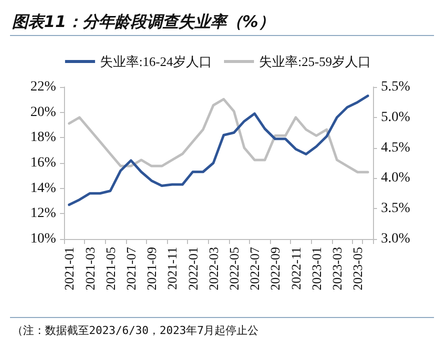 Image resolution: width=436 pixels, height=347 pixels. I want to click on x-tick-label: 2022-05, so click(234, 268).